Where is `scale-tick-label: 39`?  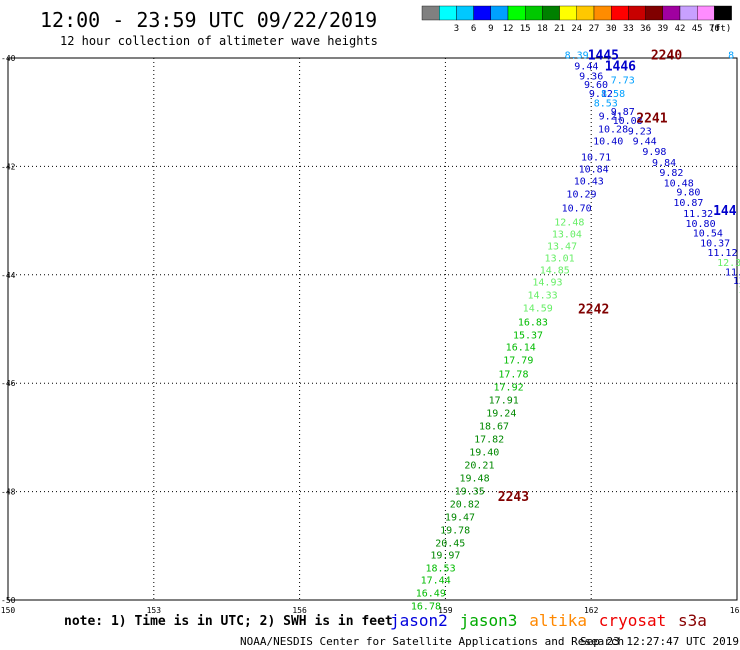
scale-tick-label: 39 is located at coordinates (662, 29).